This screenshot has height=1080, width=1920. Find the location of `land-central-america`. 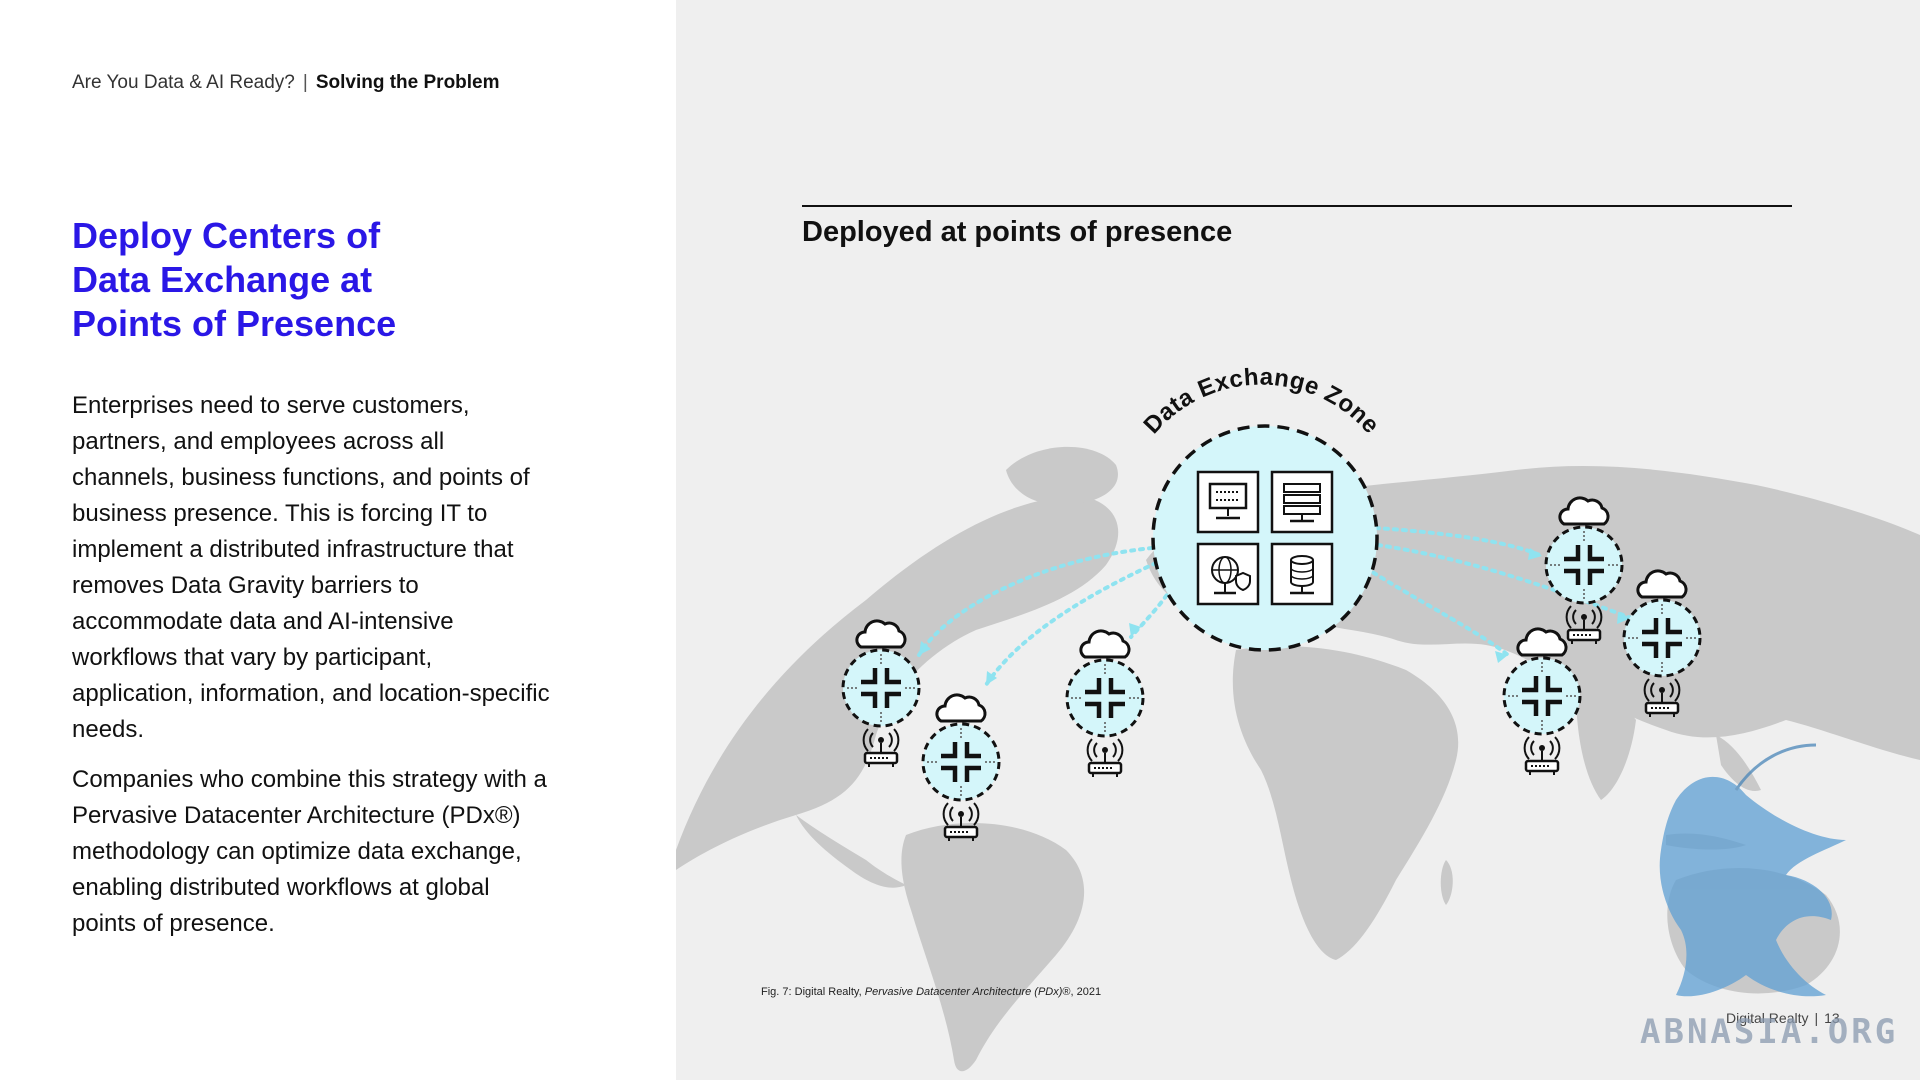

land-central-america is located at coordinates (851, 851).